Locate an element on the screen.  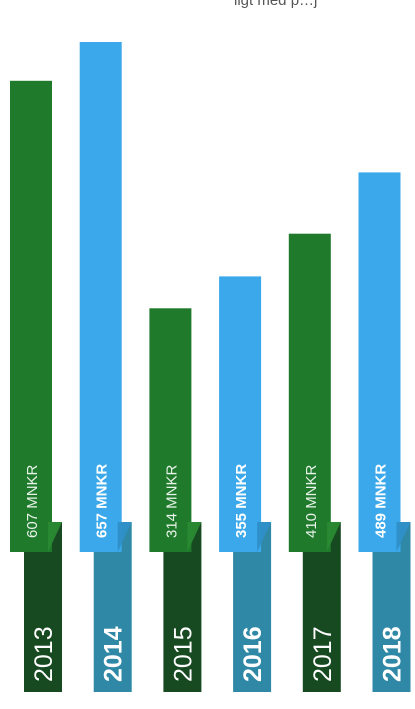
value-label-2014: 657 MNKR is located at coordinates (102, 501).